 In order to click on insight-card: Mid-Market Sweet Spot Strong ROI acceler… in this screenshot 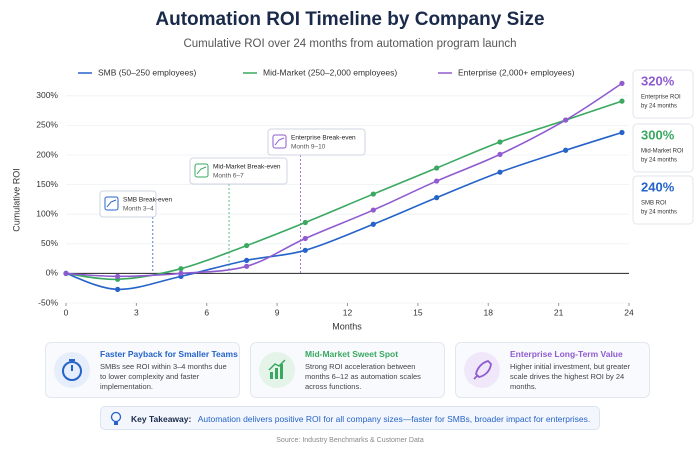, I will do `click(347, 370)`.